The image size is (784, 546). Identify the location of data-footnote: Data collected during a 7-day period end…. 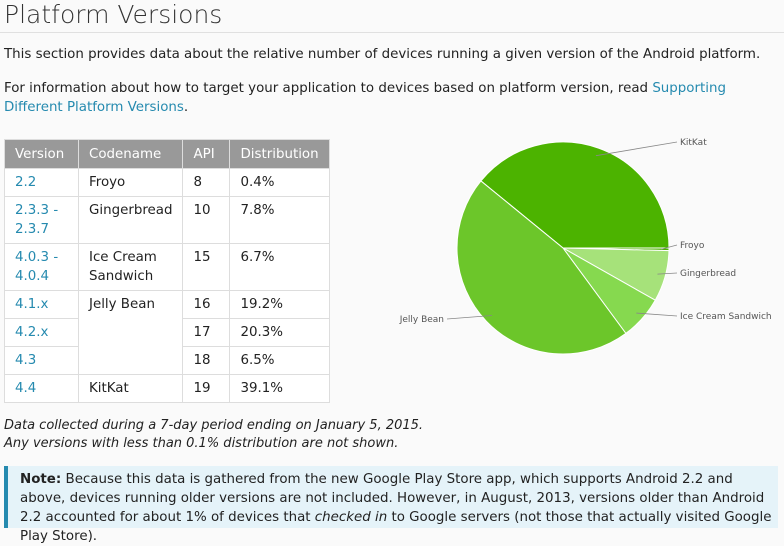
(304, 435).